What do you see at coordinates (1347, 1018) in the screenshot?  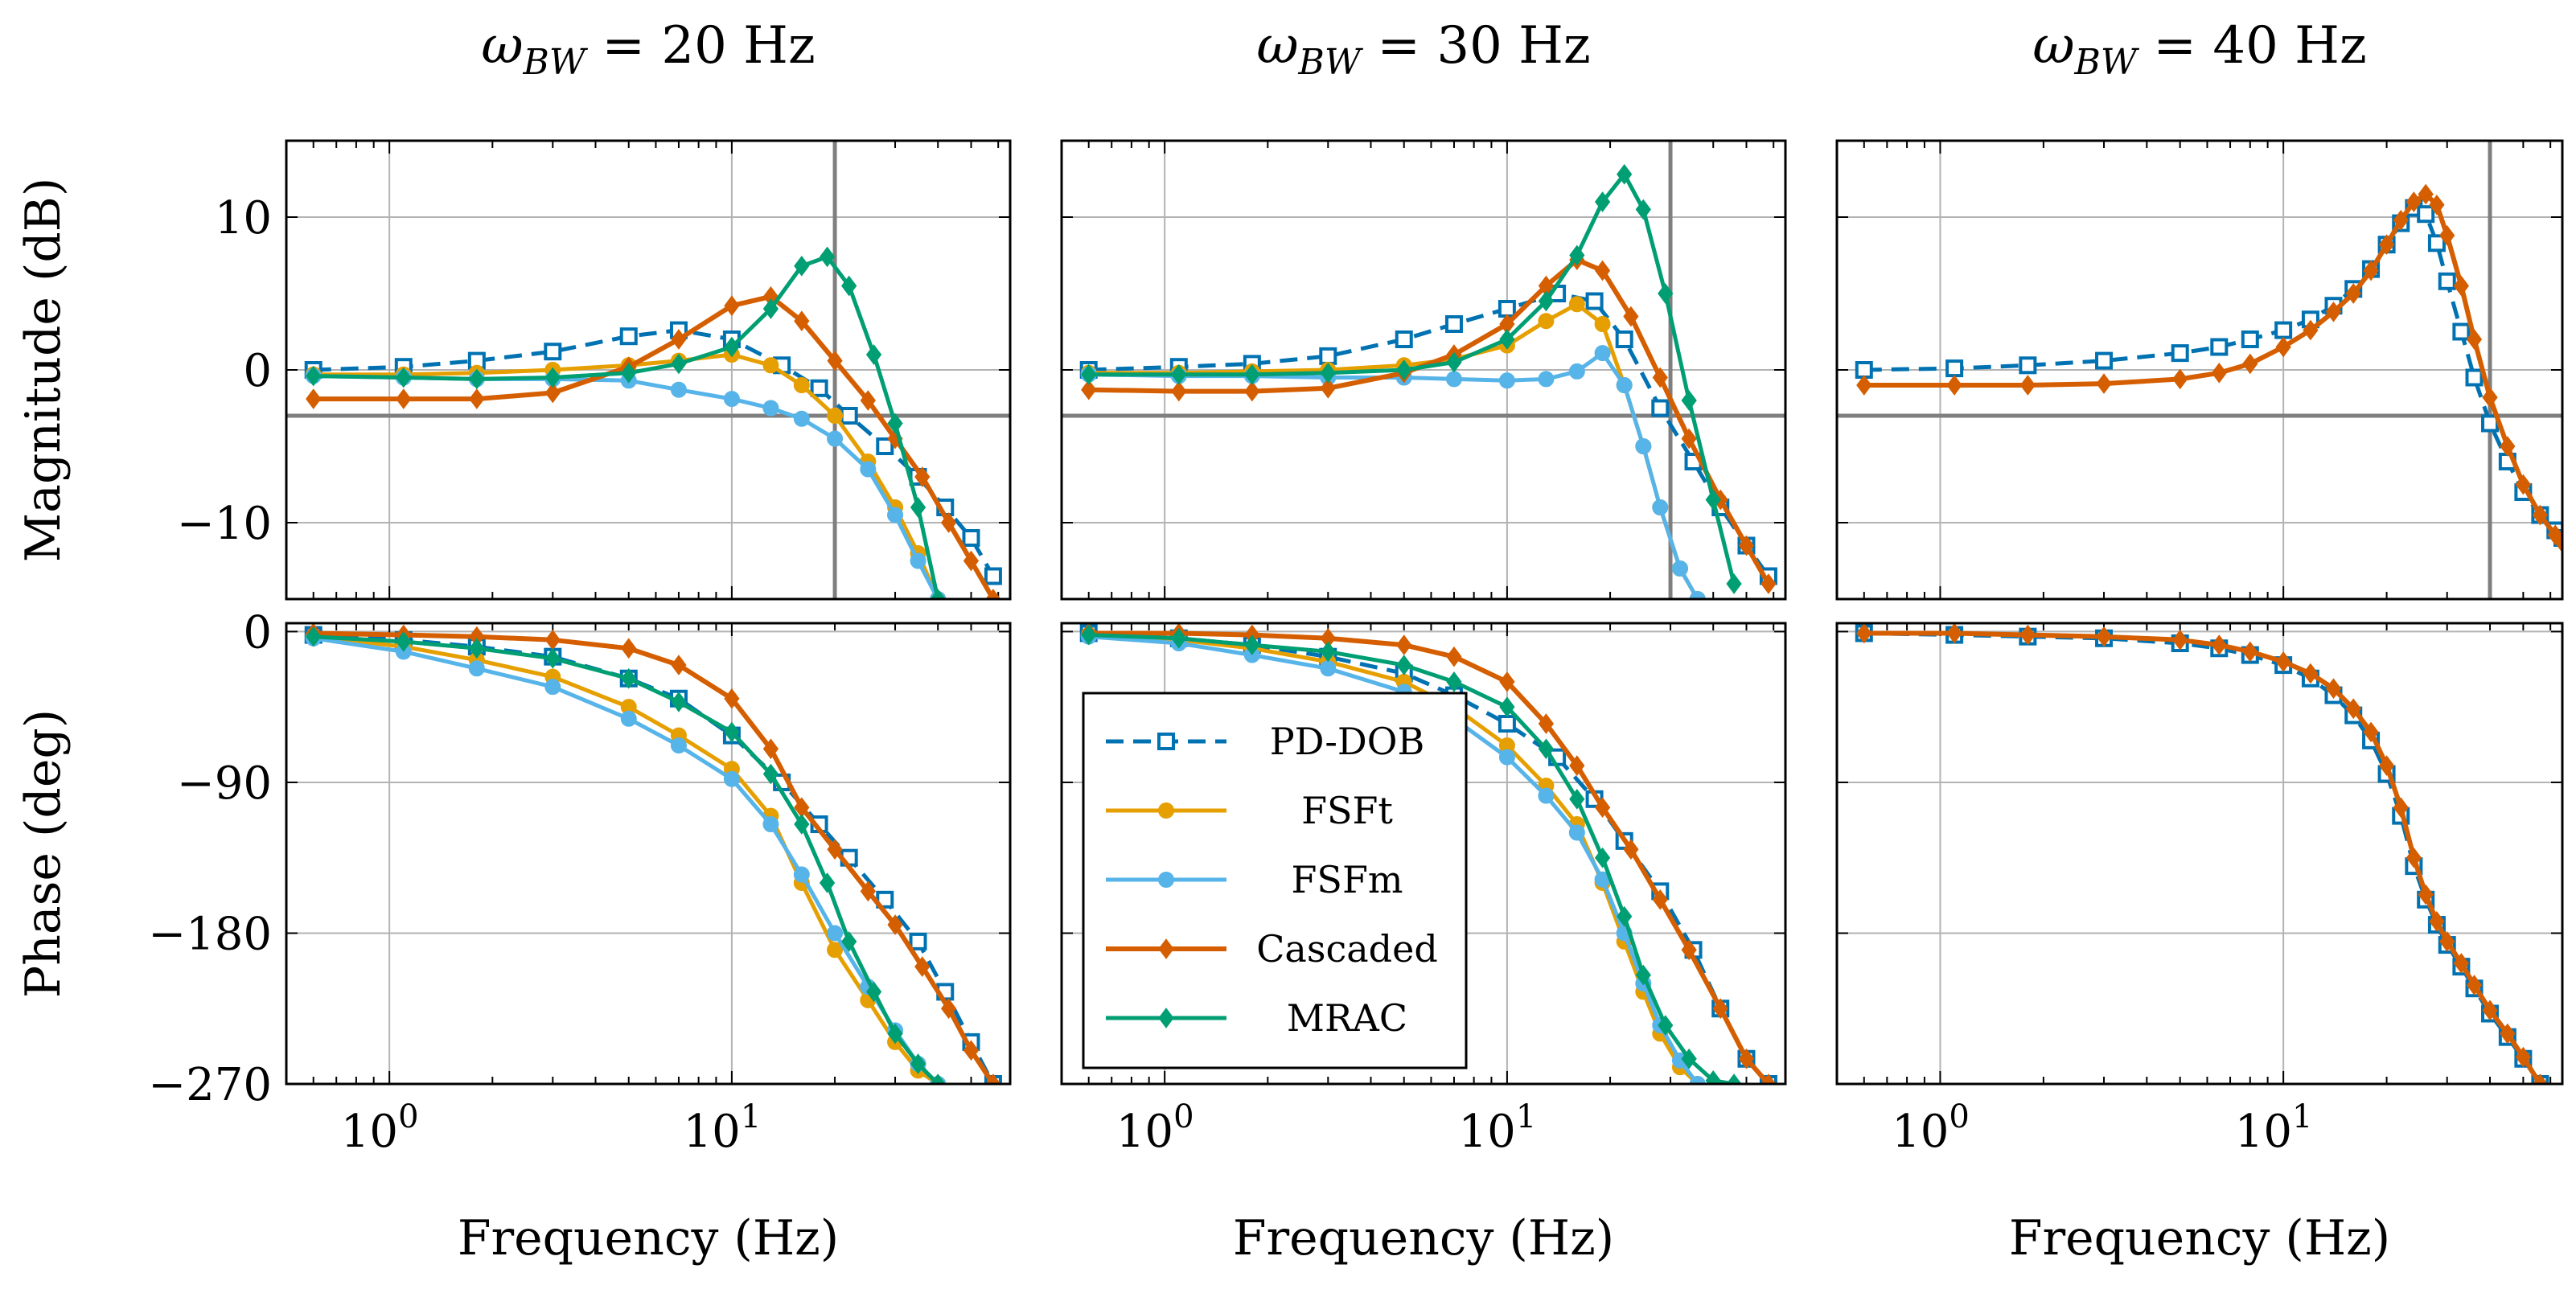 I see `legend-label: MRAC` at bounding box center [1347, 1018].